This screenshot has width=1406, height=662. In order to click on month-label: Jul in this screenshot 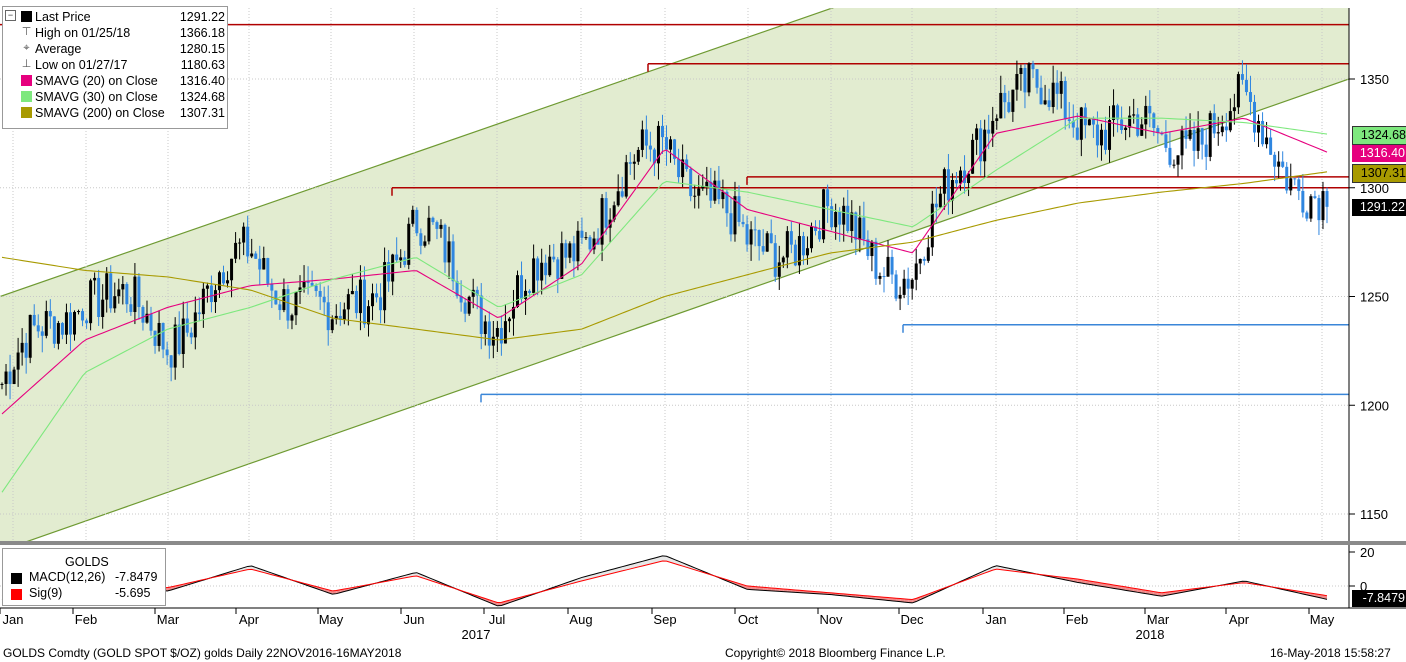, I will do `click(497, 619)`.